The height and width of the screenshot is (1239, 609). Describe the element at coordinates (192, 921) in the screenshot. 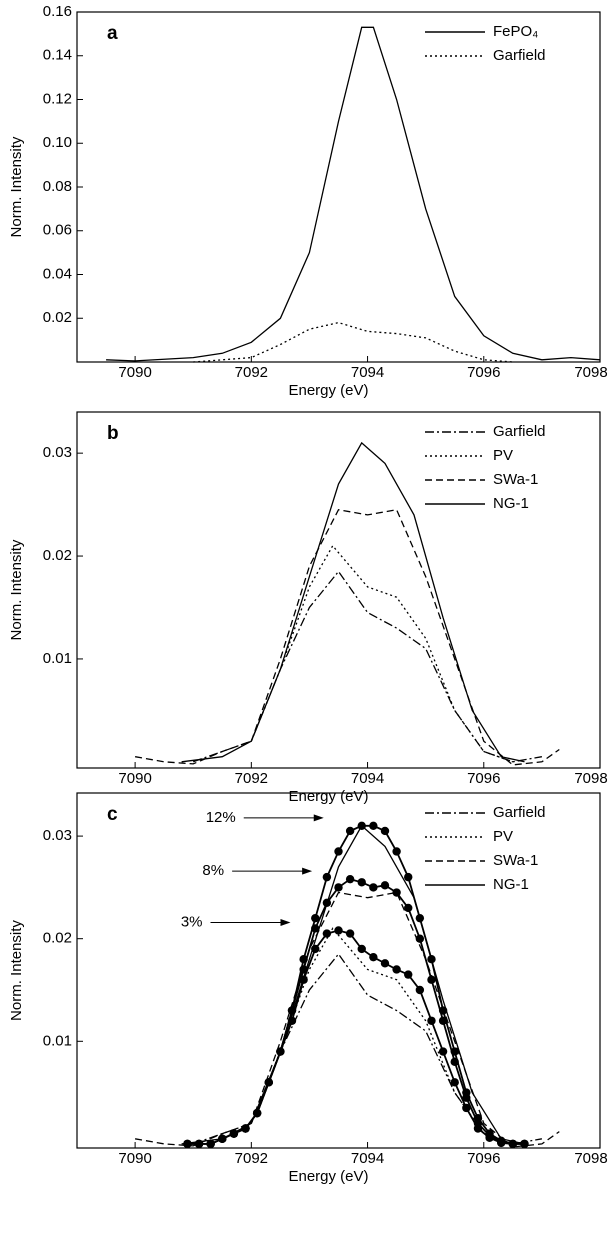

I see `annotation: 3%` at that location.